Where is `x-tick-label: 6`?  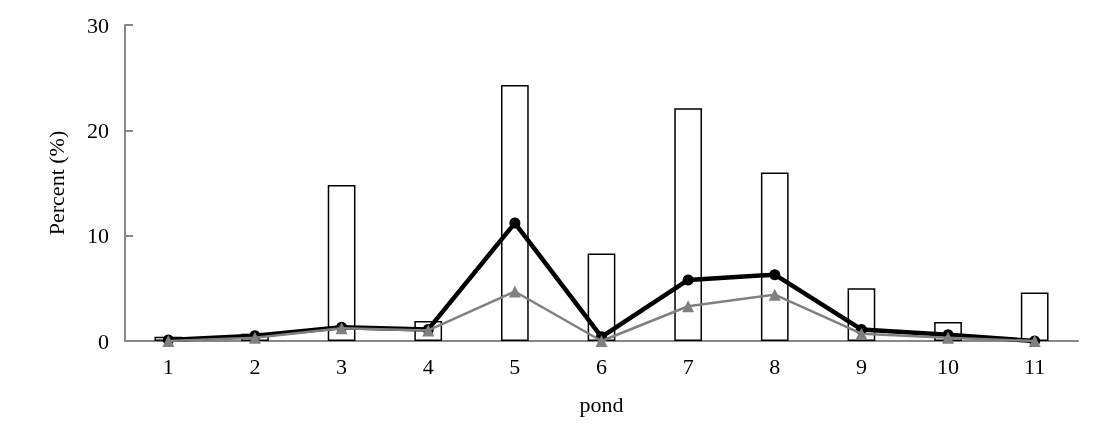
x-tick-label: 6 is located at coordinates (601, 366).